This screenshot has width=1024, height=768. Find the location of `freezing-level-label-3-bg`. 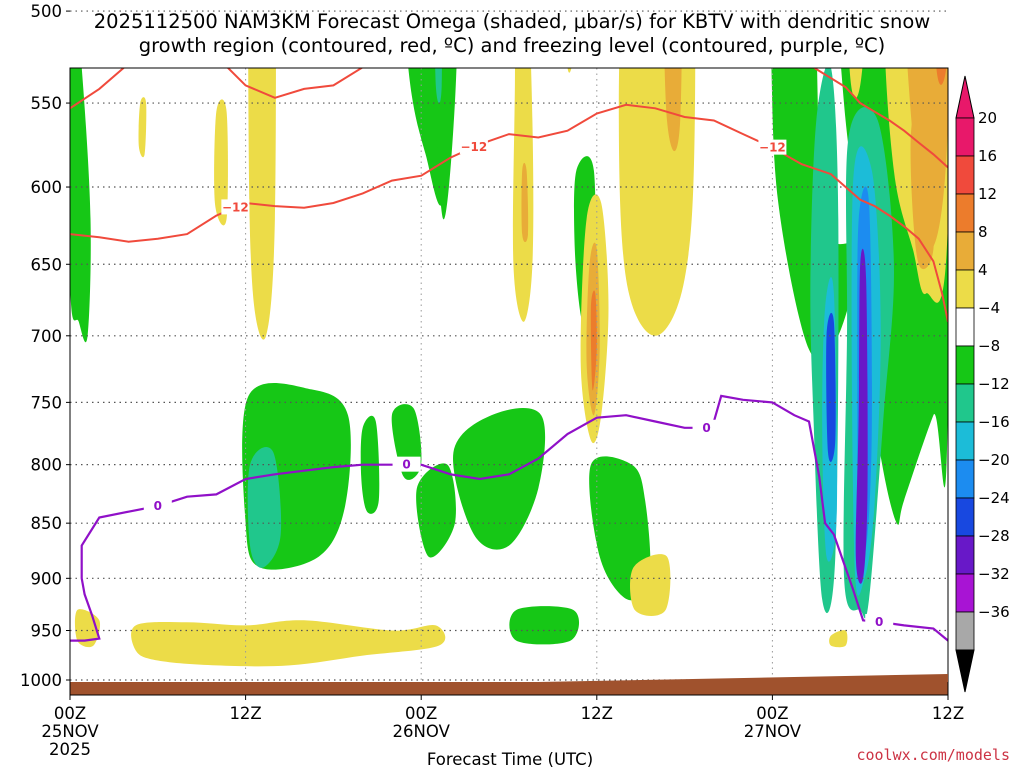

freezing-level-label-3-bg is located at coordinates (879, 622).